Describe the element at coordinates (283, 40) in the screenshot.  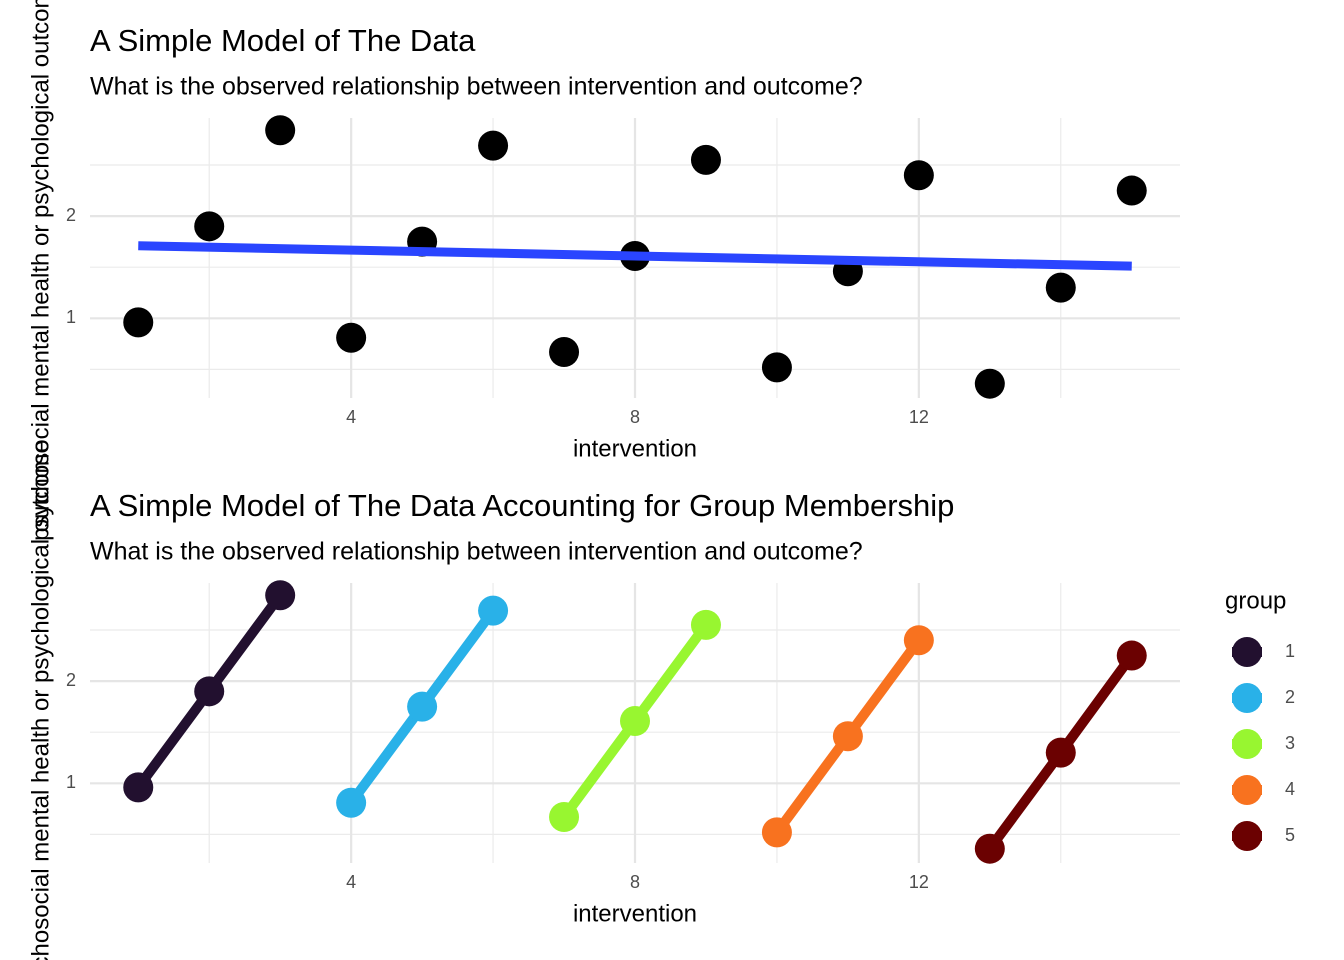
I see `chart-title: A Simple Model of The Data` at that location.